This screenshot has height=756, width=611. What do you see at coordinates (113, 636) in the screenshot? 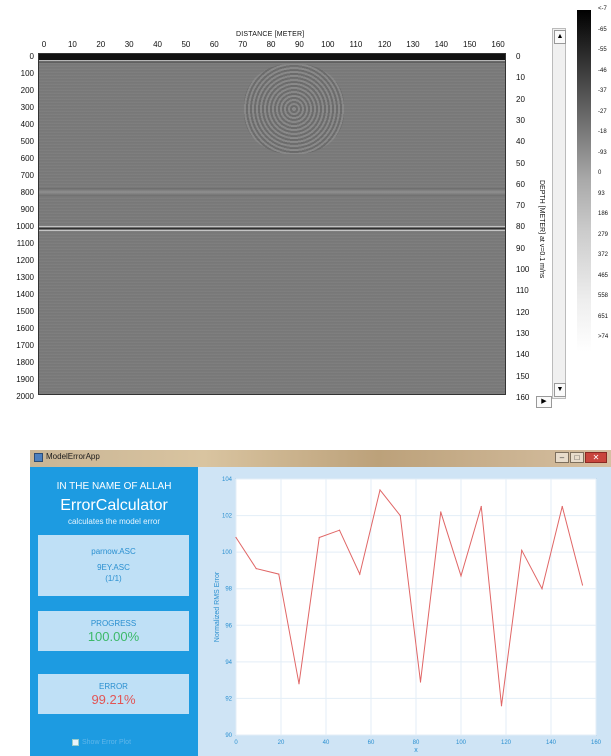
I see `progress-value: 100.00%` at bounding box center [113, 636].